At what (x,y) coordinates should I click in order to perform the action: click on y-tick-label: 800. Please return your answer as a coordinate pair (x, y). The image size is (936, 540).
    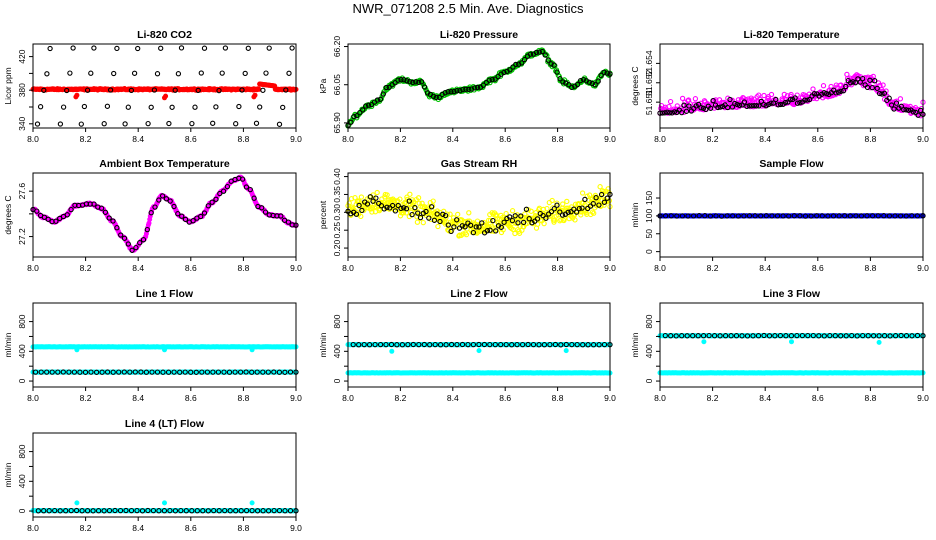
    Looking at the image, I should click on (337, 321).